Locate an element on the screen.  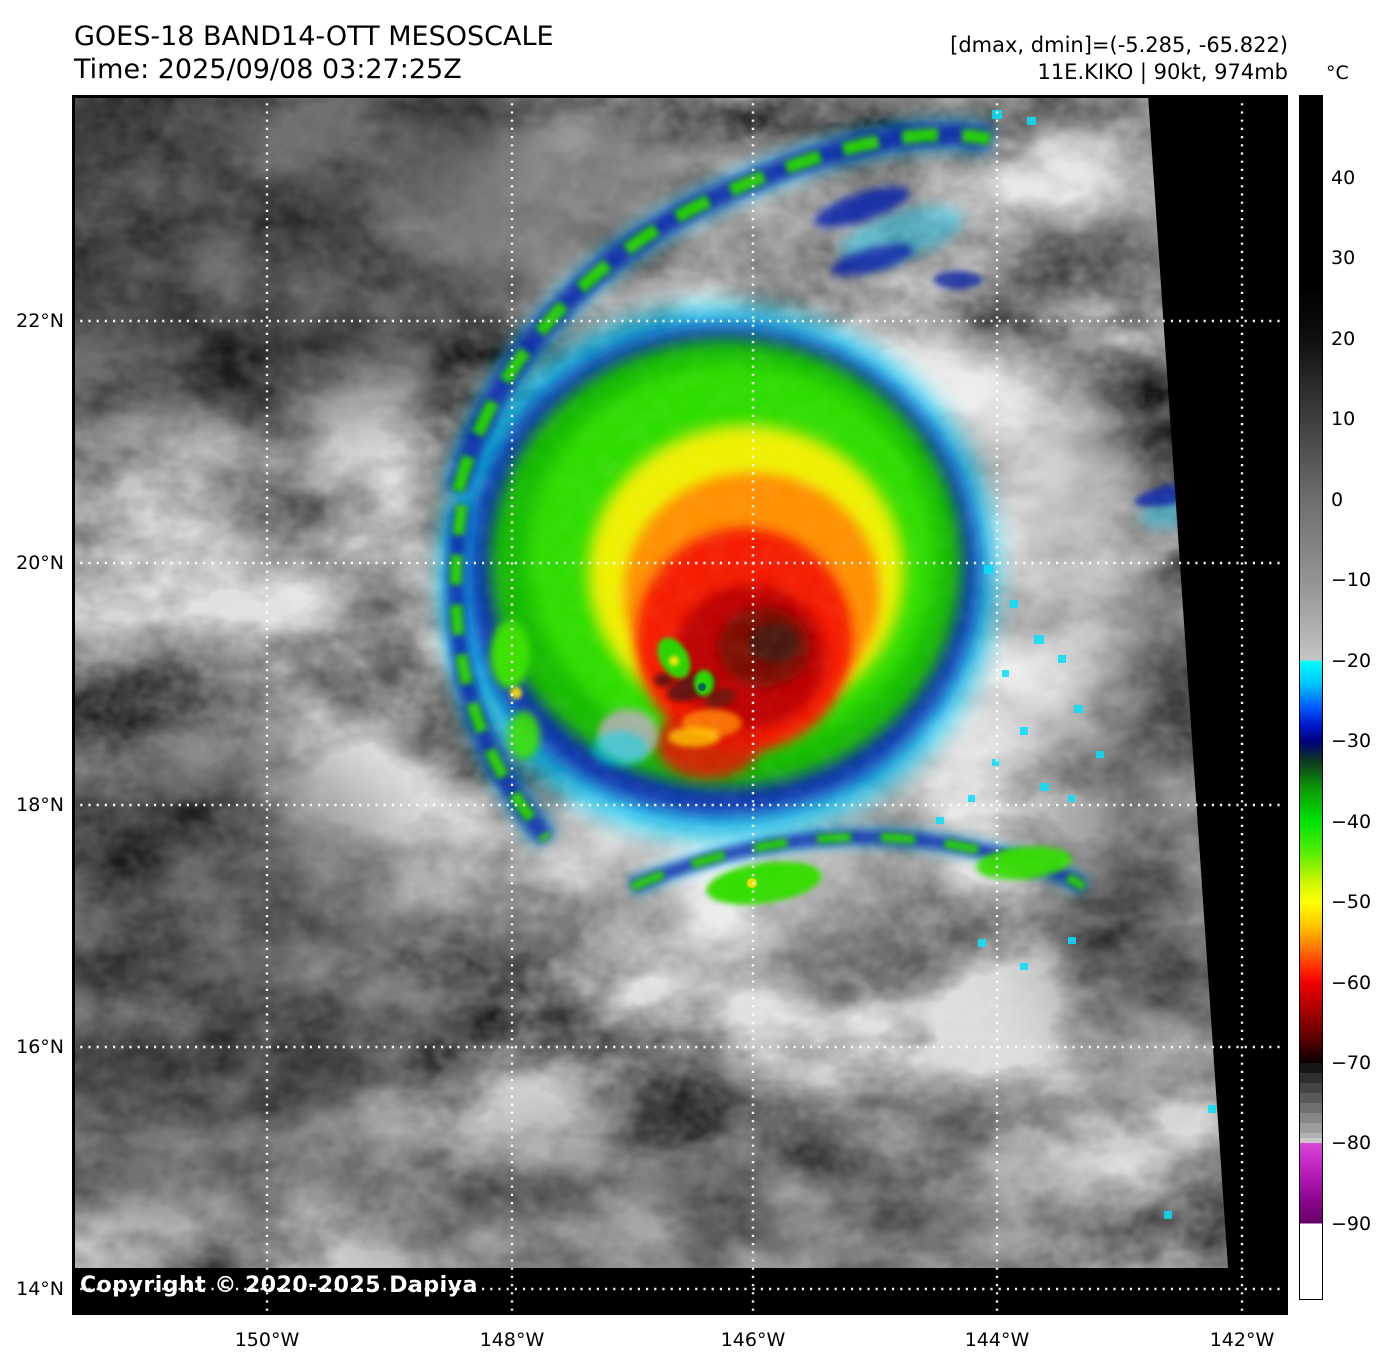
timestamp-label: Time: 2025/09/08 03:27:25Z is located at coordinates (268, 69).